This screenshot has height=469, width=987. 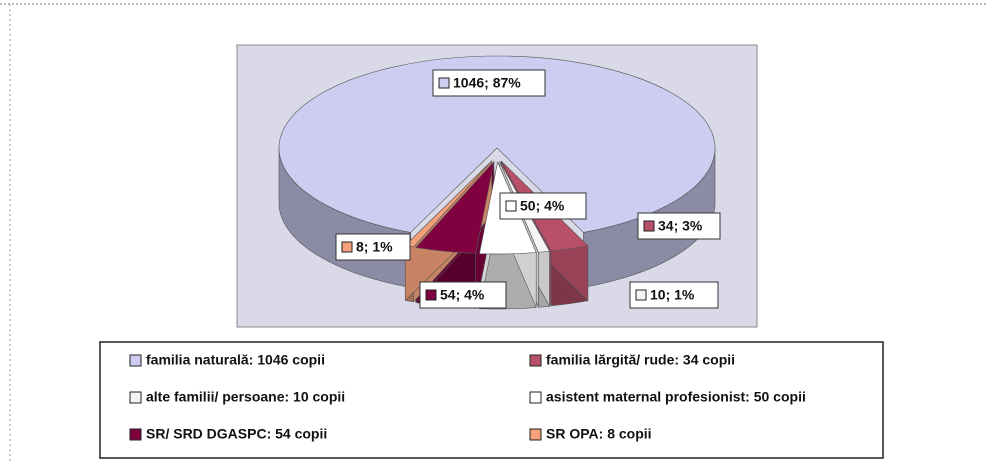 I want to click on slice, so click(x=455, y=207).